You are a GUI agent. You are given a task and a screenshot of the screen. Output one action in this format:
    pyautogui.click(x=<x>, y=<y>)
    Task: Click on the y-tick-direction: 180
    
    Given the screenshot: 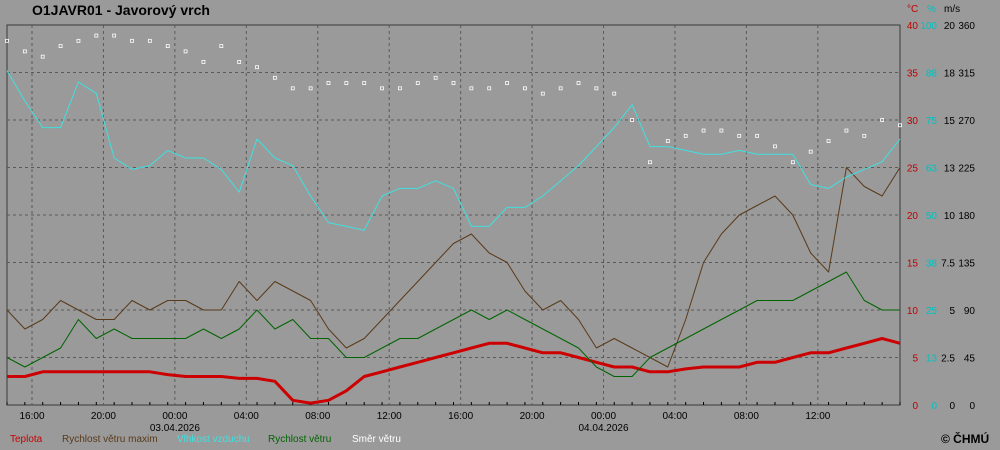 What is the action you would take?
    pyautogui.click(x=966, y=216)
    